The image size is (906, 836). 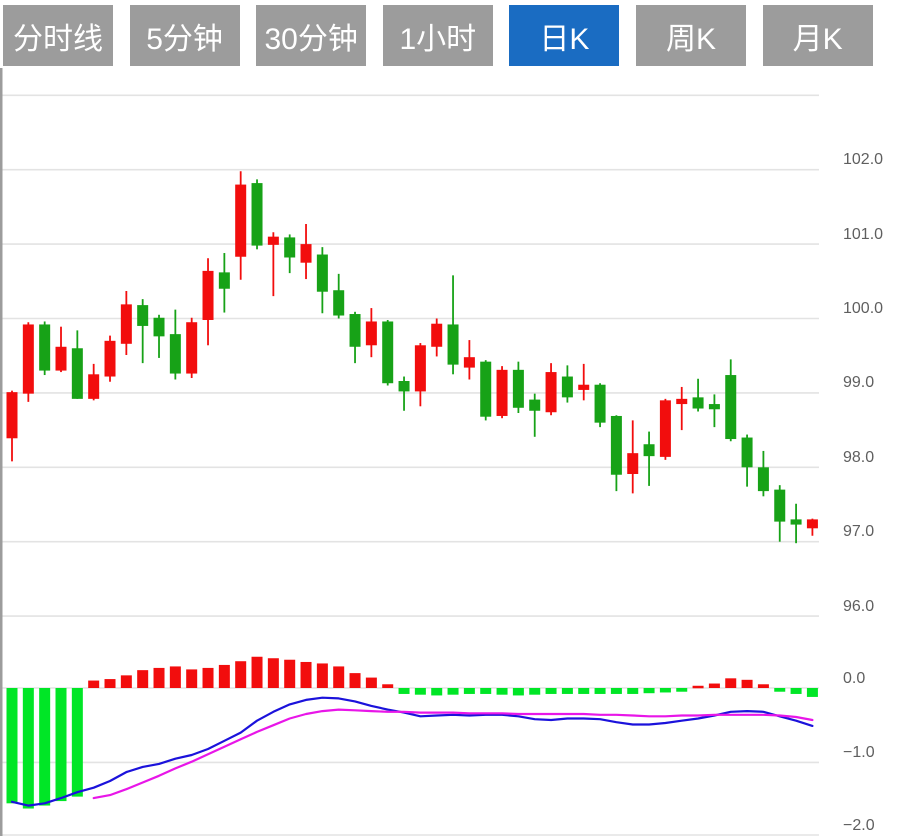 I want to click on period-tab-bar: 分时线 5分钟 30分钟 1小时 日K 周K 月K, so click(x=453, y=34).